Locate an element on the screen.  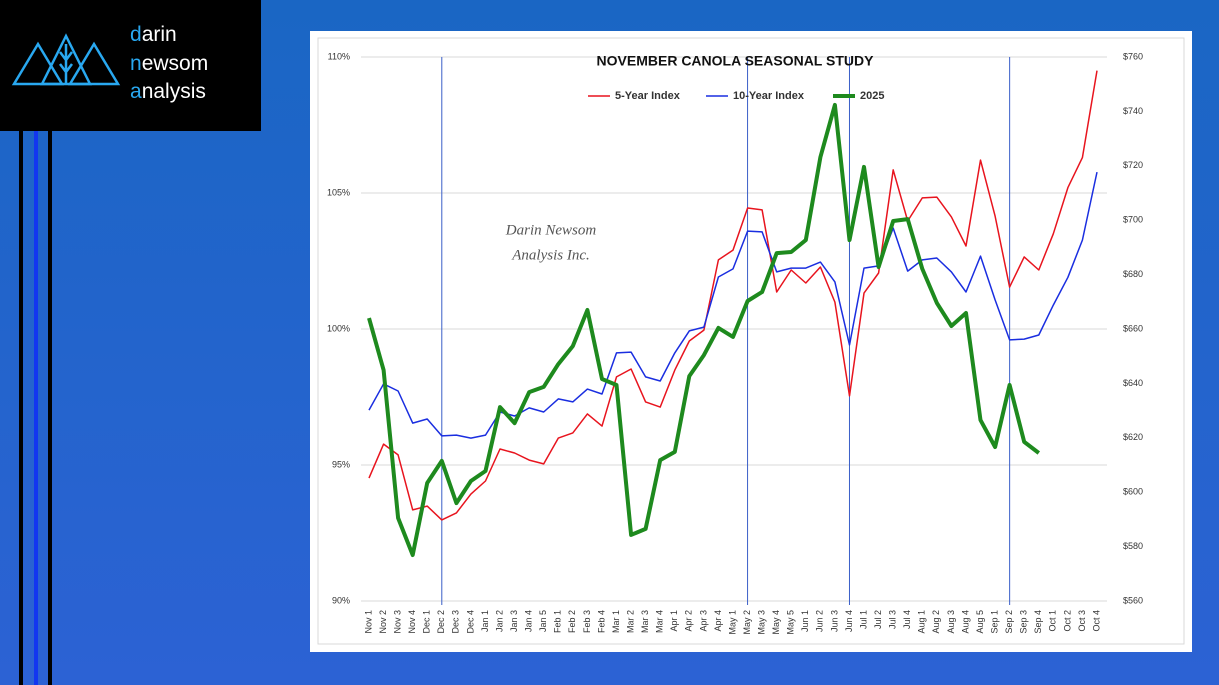
x-tick-label: Mar 3 is located at coordinates (645, 621).